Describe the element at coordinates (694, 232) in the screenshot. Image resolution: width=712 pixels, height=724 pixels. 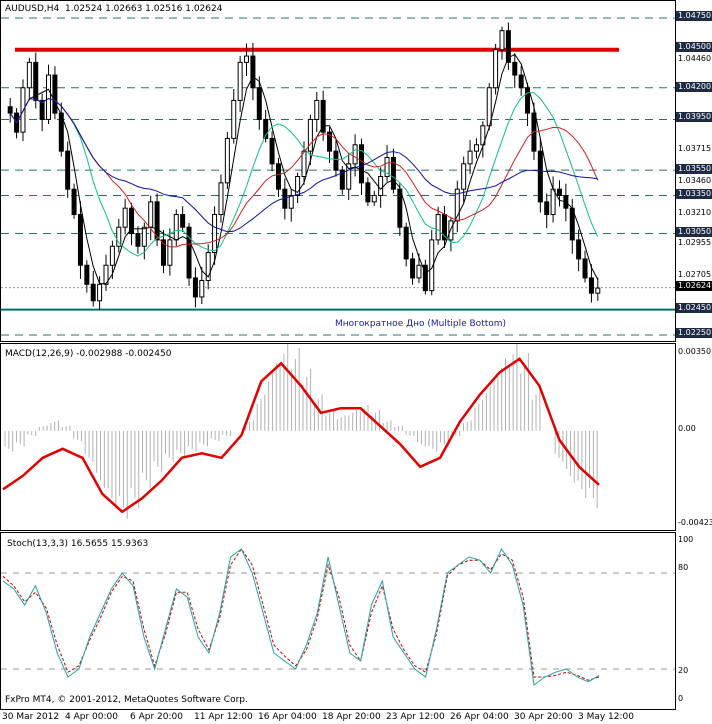
I see `price-tag-103050: 1.03050` at that location.